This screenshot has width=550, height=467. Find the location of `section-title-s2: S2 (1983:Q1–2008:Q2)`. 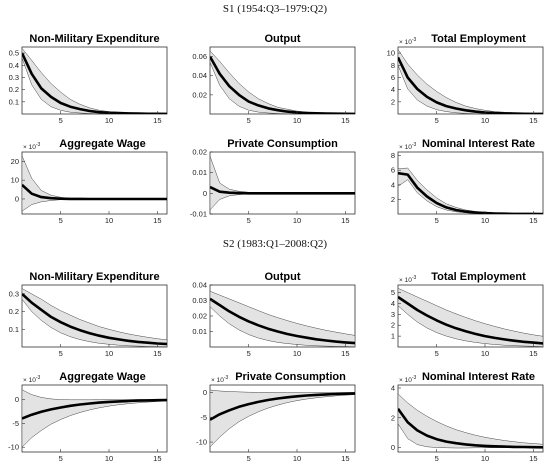

section-title-s2: S2 (1983:Q1–2008:Q2) is located at coordinates (275, 244).